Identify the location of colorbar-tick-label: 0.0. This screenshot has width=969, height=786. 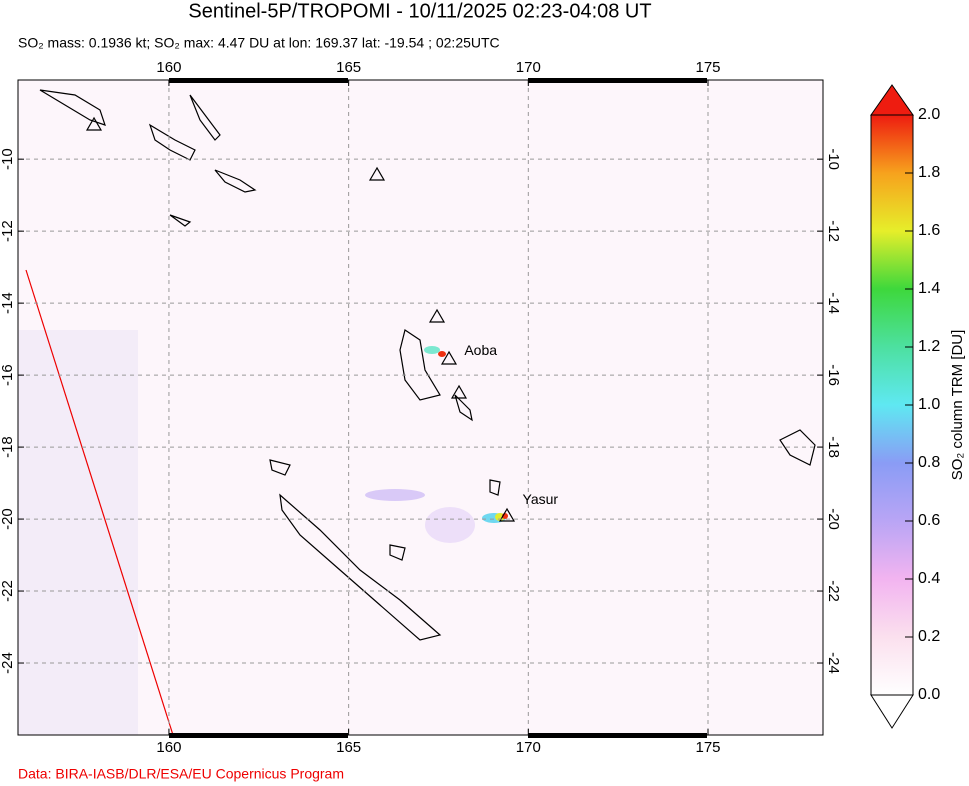
(929, 694).